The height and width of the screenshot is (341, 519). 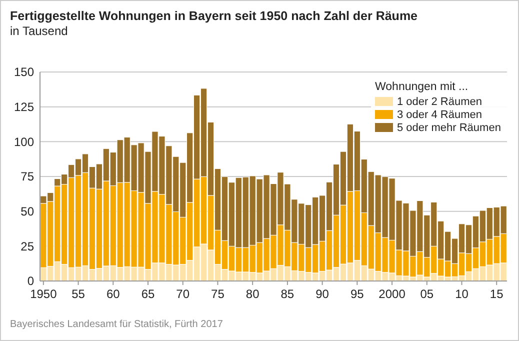 I want to click on y-tick-label: 125, so click(x=24, y=107).